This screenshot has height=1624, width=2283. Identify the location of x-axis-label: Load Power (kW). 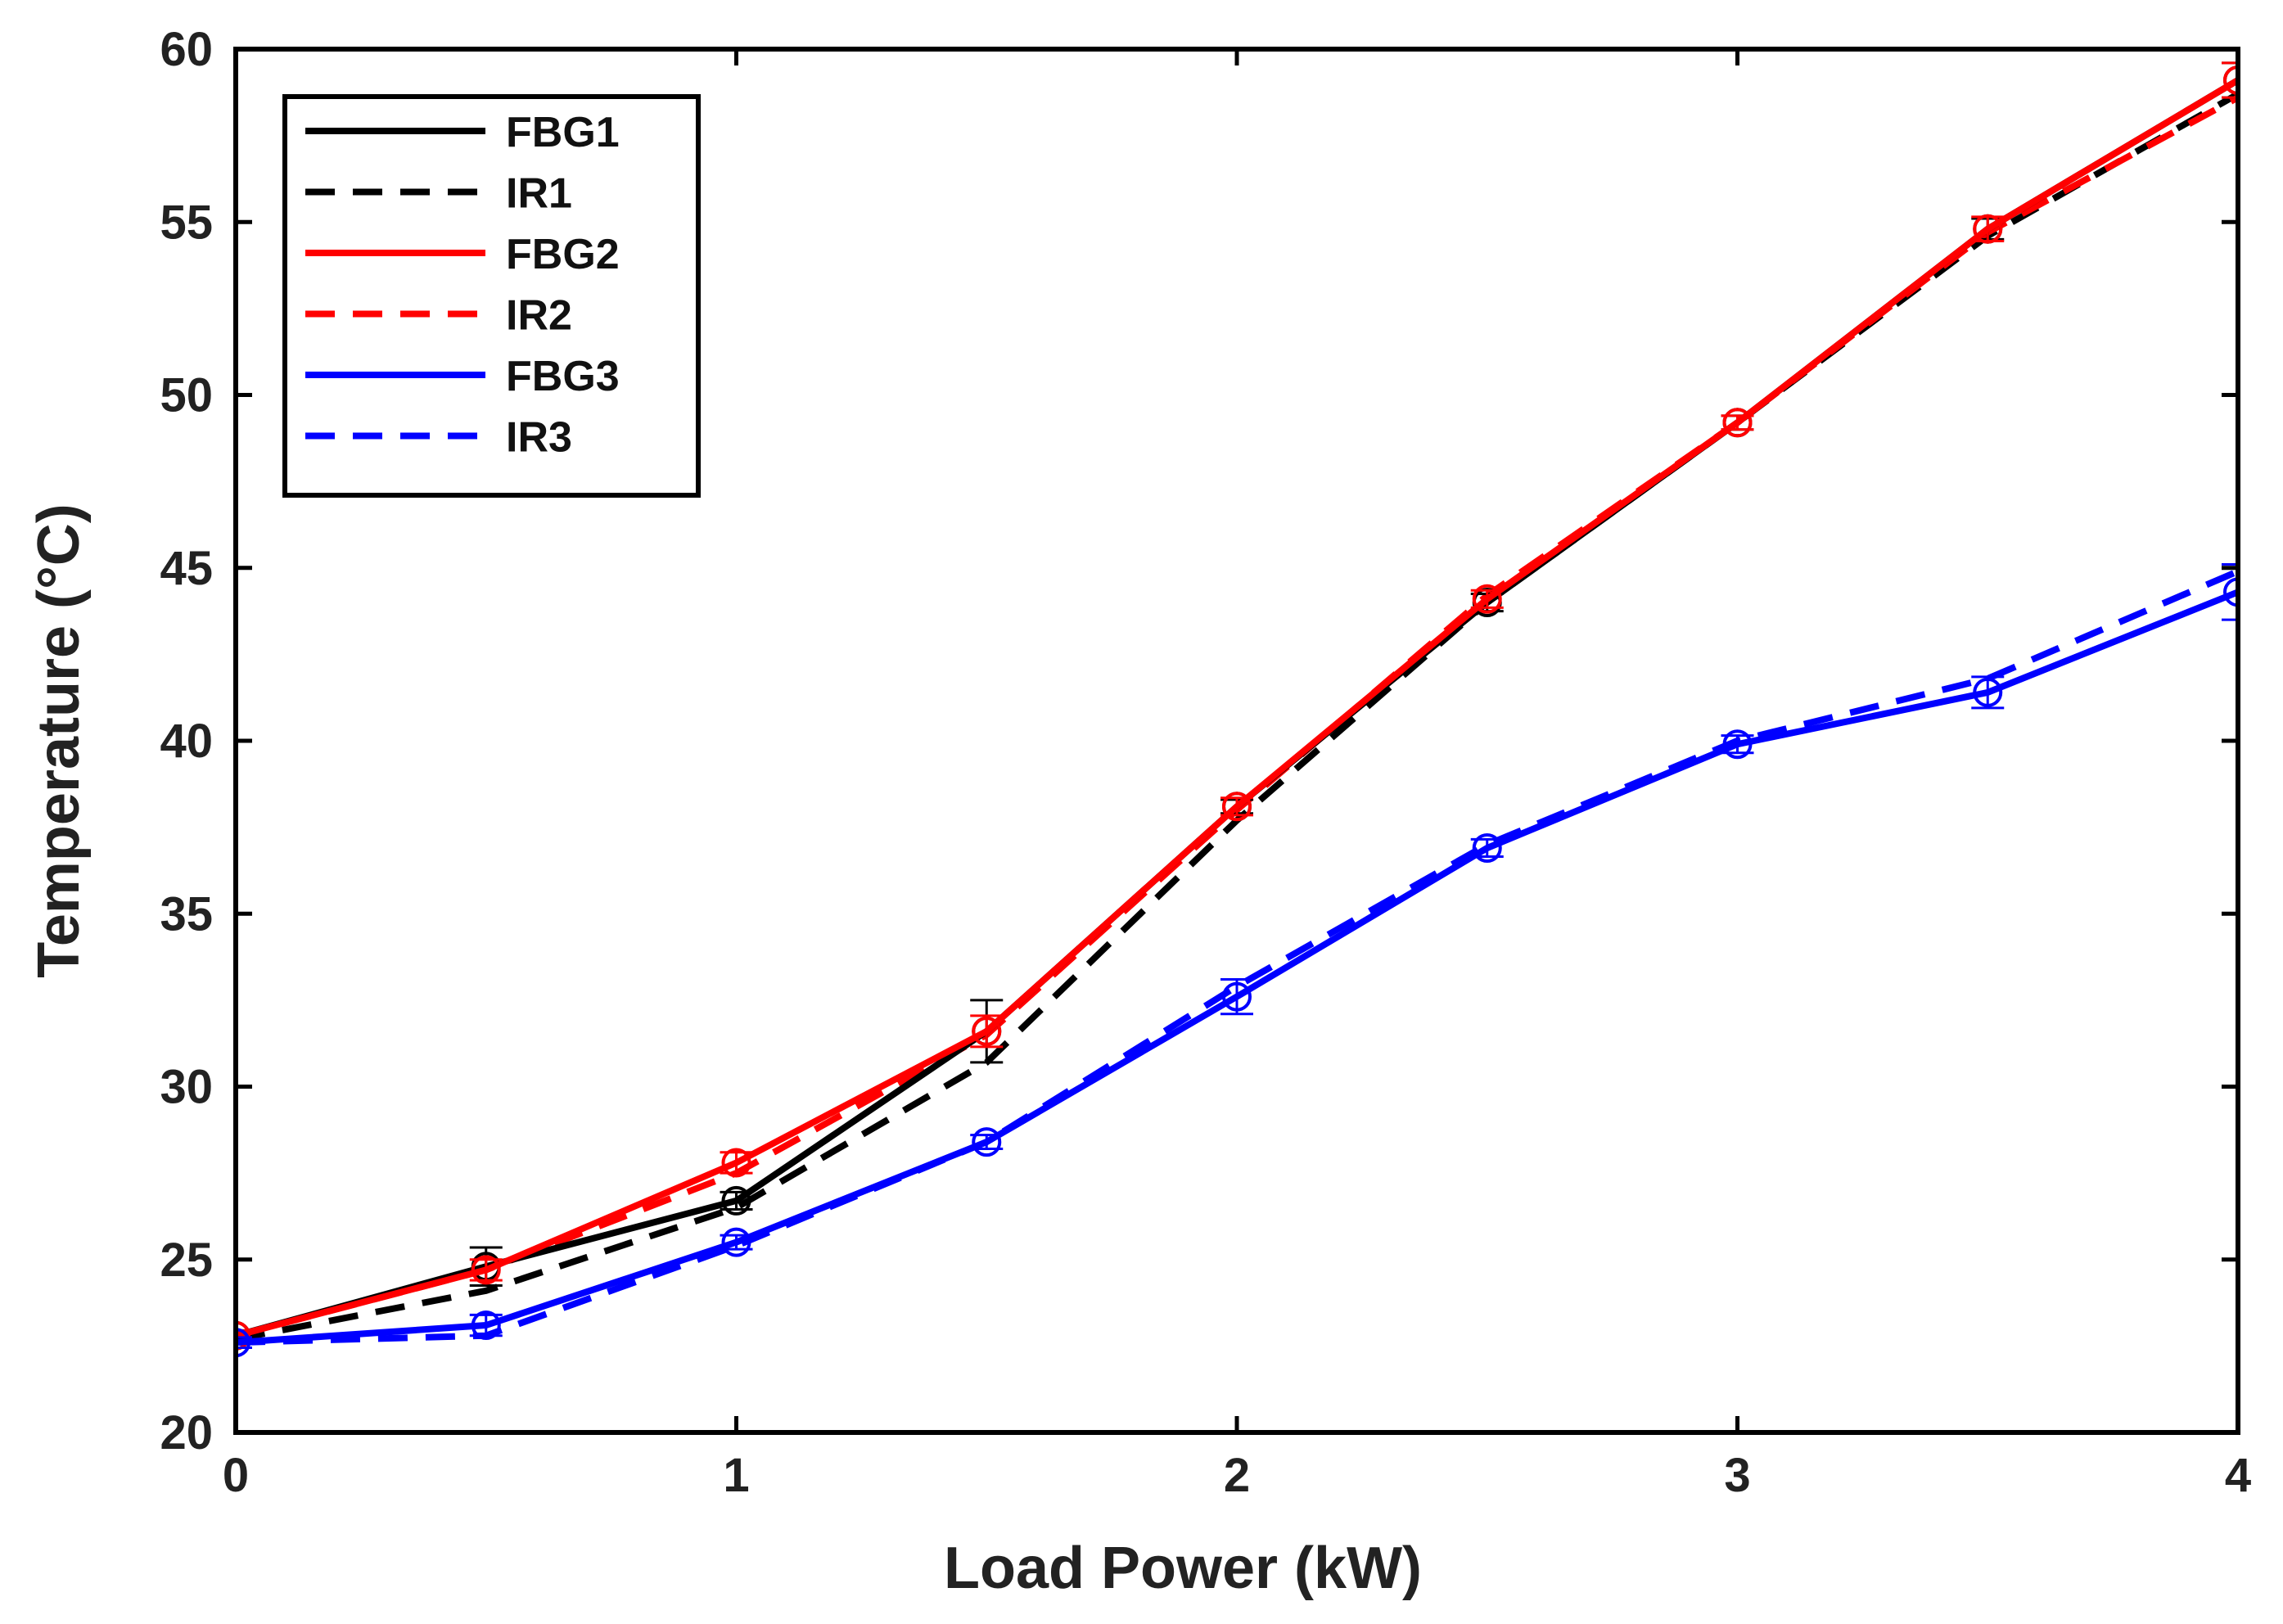
(1183, 1569).